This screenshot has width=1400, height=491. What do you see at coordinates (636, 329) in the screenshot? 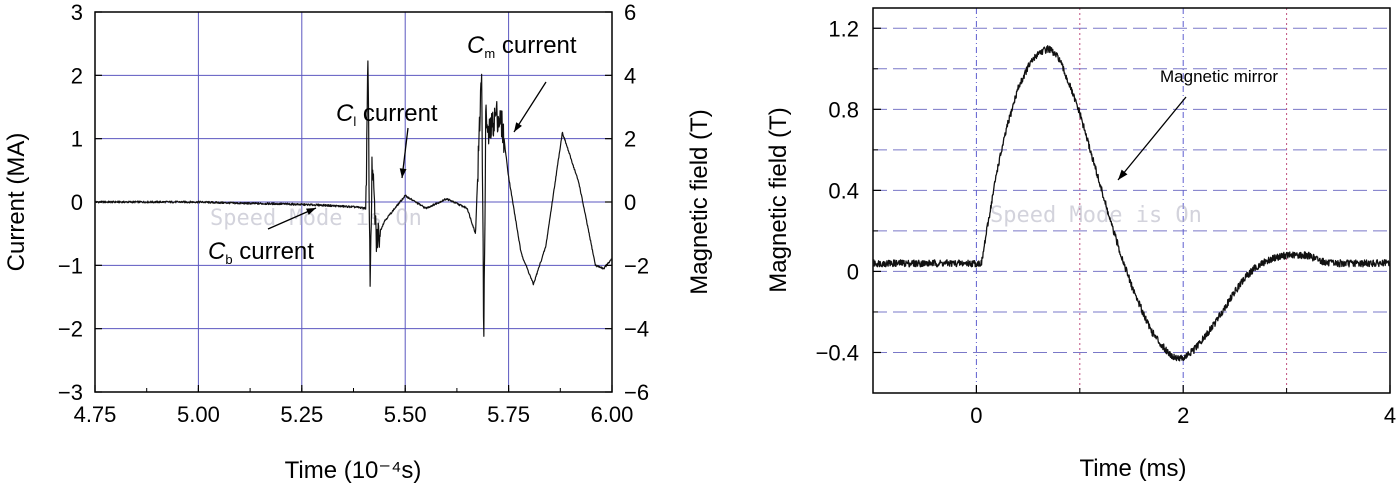
I see `left-right-tick-label: −4` at bounding box center [636, 329].